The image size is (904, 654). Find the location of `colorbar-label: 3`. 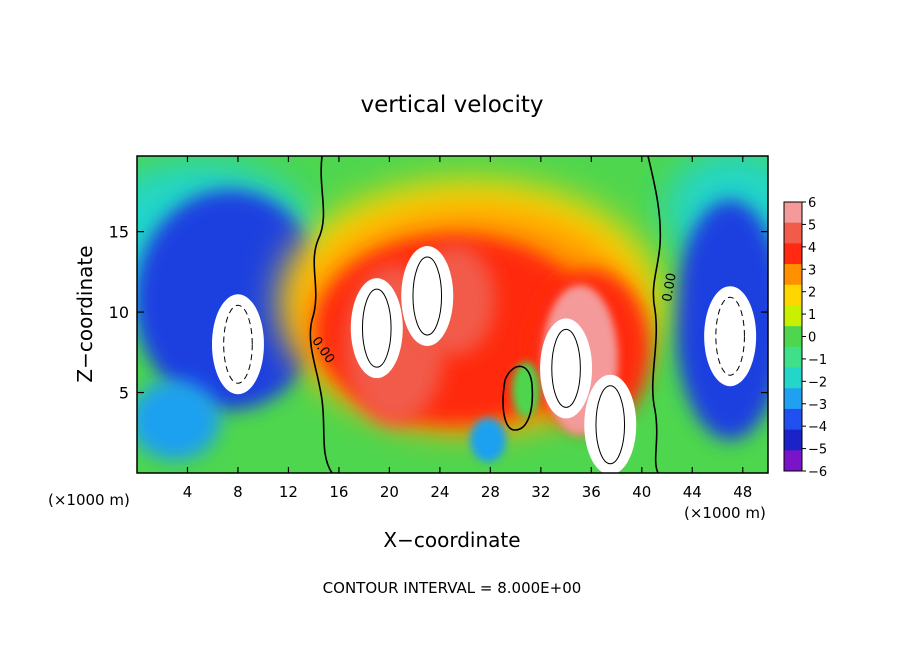

colorbar-label: 3 is located at coordinates (812, 270).